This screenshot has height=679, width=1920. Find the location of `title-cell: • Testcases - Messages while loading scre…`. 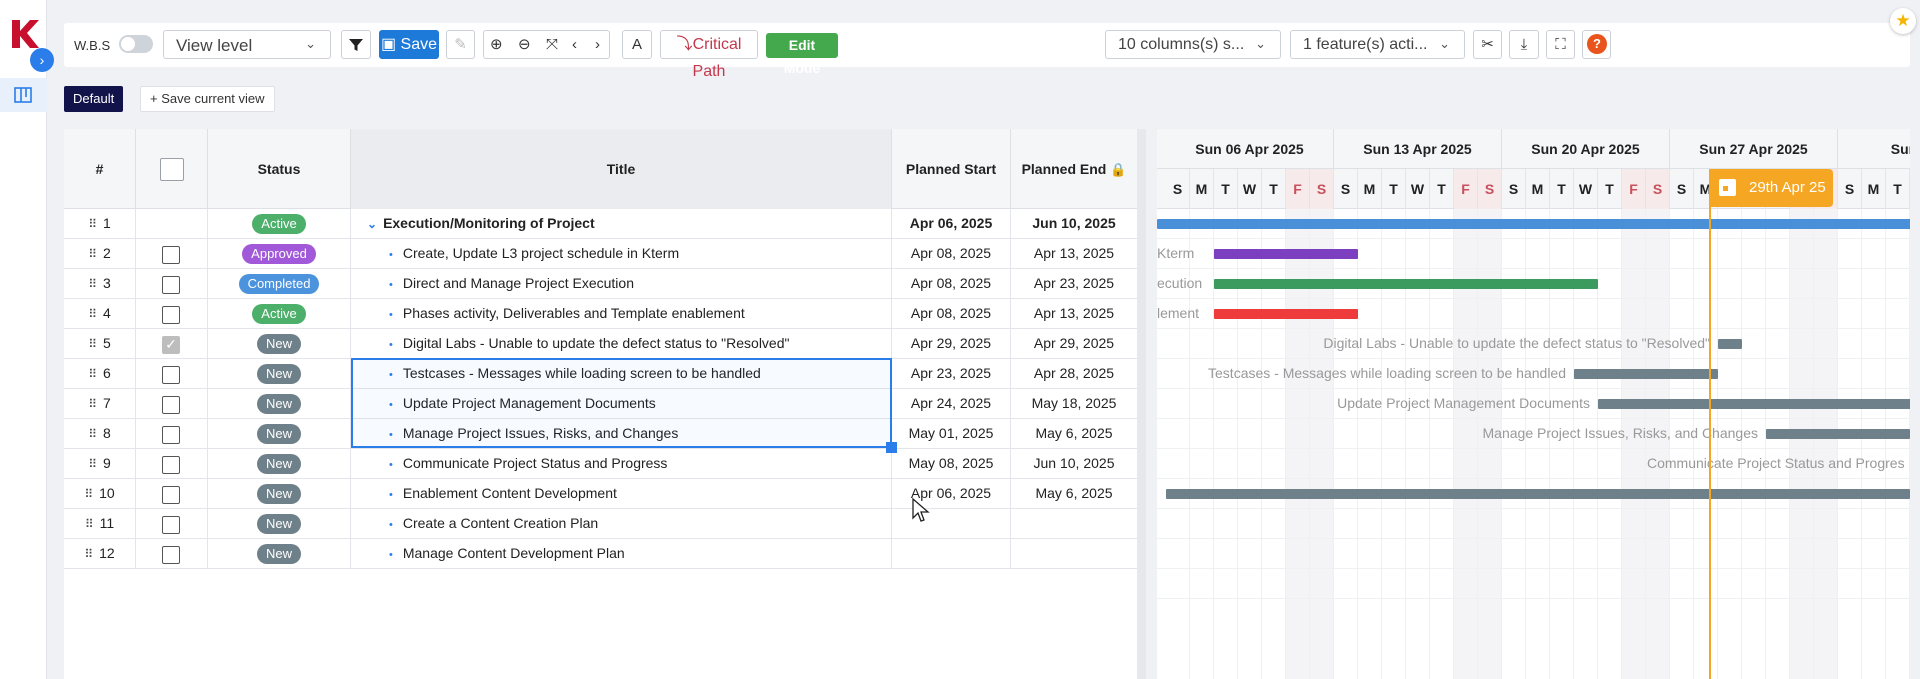

title-cell: • Testcases - Messages while loading scre… is located at coordinates (621, 374).